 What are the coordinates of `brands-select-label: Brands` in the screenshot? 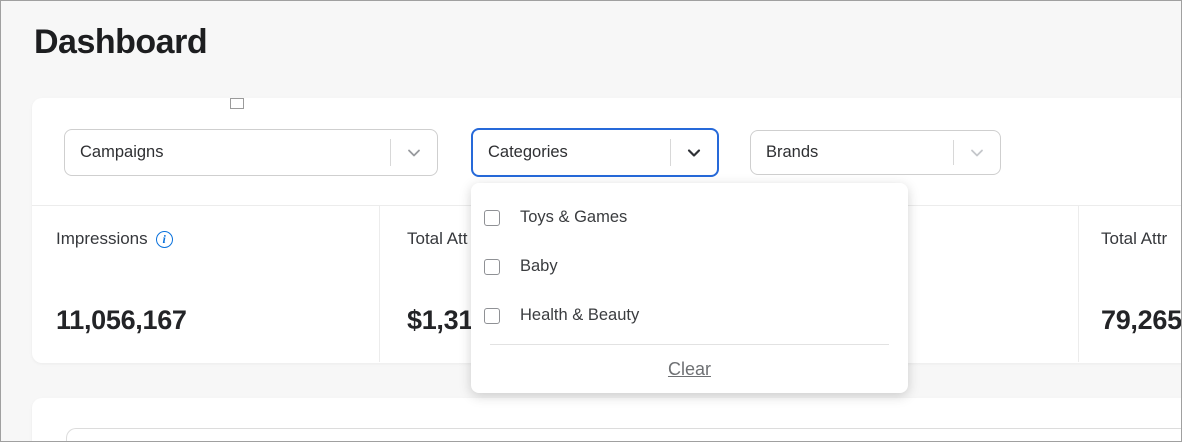 It's located at (792, 152).